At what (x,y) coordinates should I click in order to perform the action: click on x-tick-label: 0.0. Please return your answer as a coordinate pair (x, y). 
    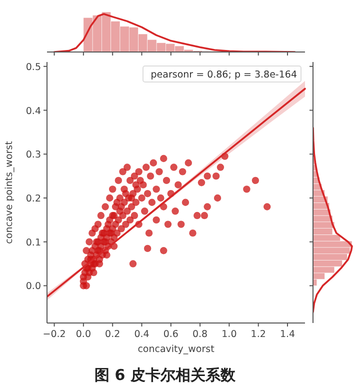
    Looking at the image, I should click on (83, 334).